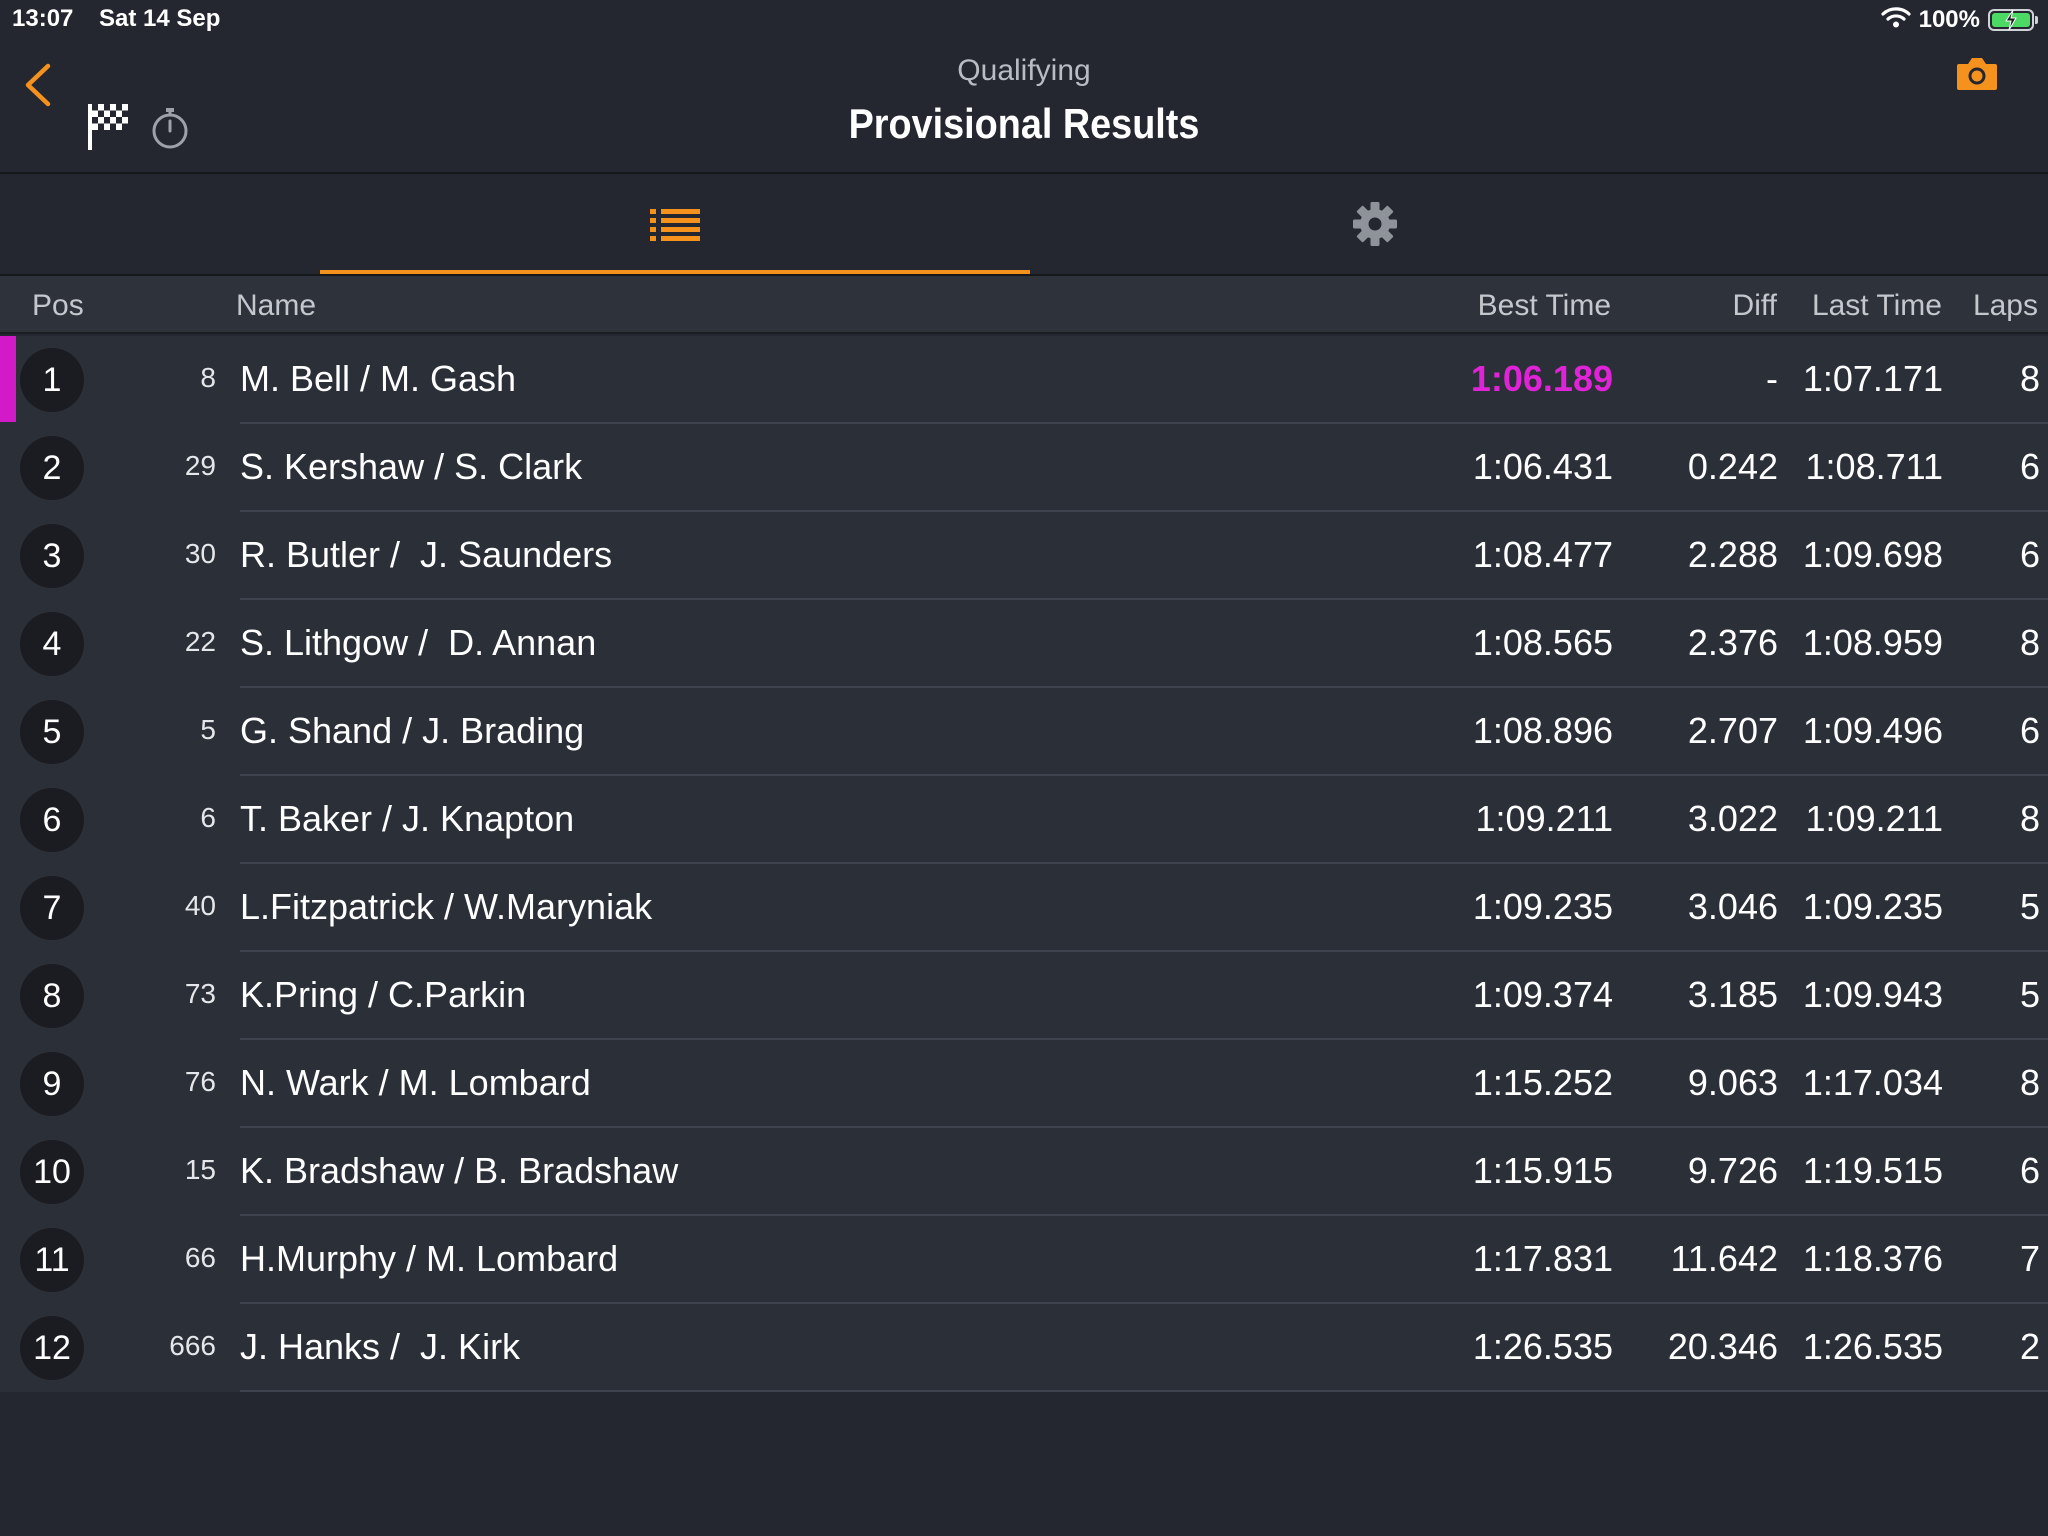 Image resolution: width=2048 pixels, height=1536 pixels. Describe the element at coordinates (1872, 1346) in the screenshot. I see `last-time: 1:26.535` at that location.